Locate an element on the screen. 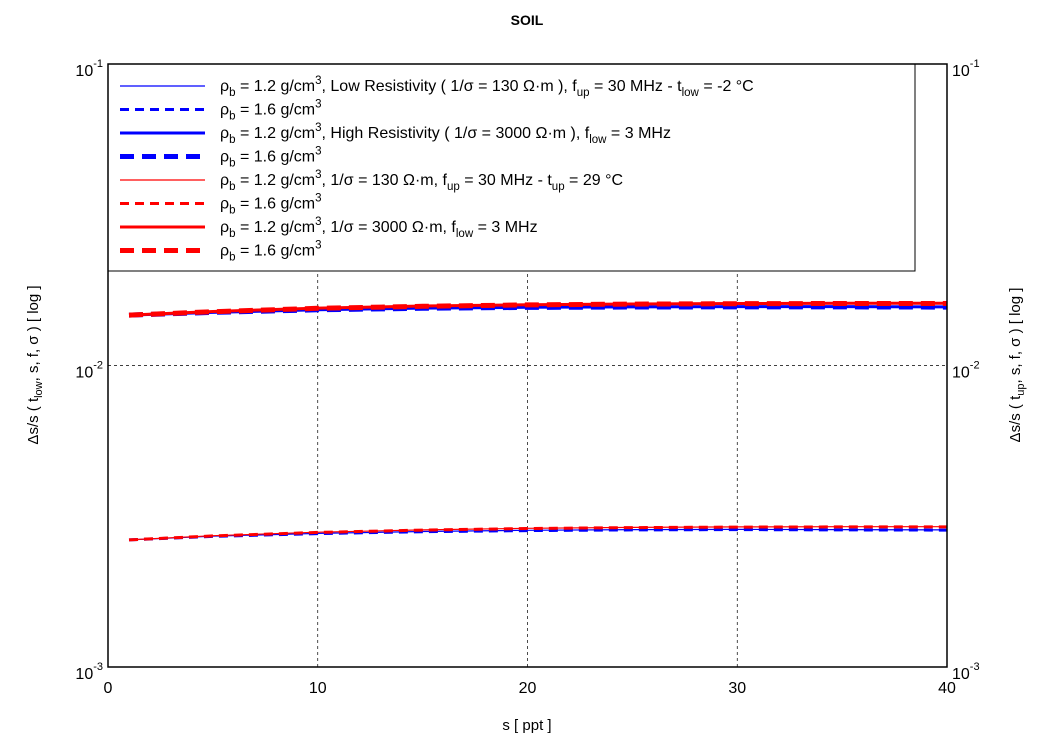 The height and width of the screenshot is (744, 1045). y-tick-label-right: 10⁻¹ is located at coordinates (966, 69).